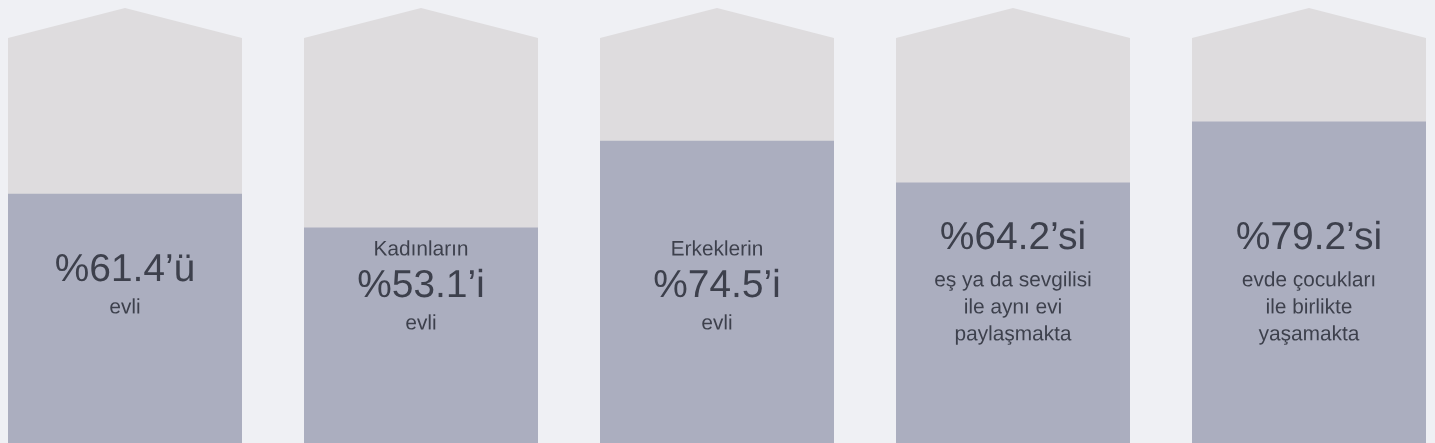 The height and width of the screenshot is (443, 1435). I want to click on data-label: %61.4’ü, so click(124, 267).